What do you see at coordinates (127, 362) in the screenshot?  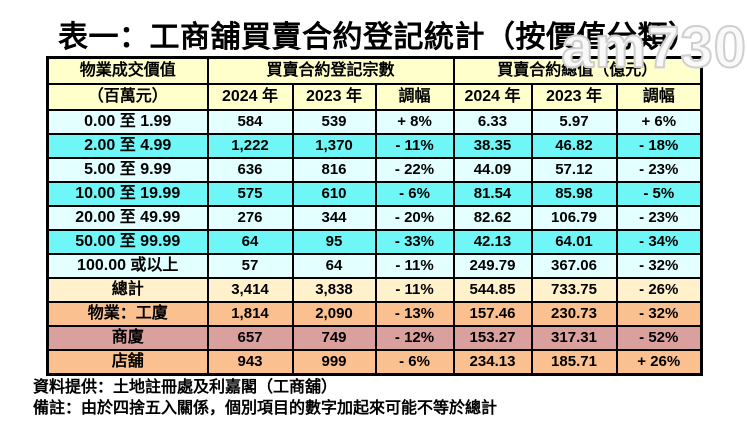 I see `property-type-label: 店舖` at bounding box center [127, 362].